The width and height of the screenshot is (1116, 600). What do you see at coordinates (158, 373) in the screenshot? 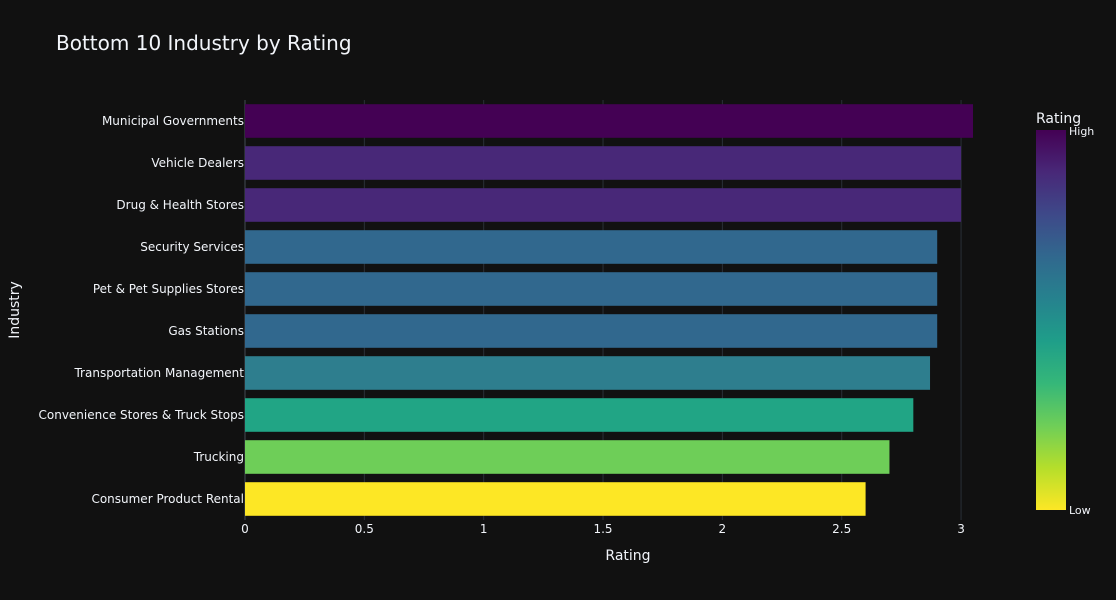
I see `y-tick-label: Transportation Management` at bounding box center [158, 373].